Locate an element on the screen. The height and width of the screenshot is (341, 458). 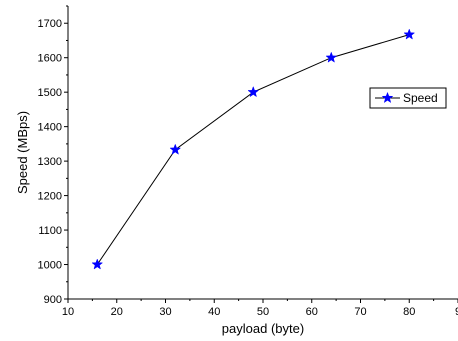
x-tick-label: 50 is located at coordinates (263, 312).